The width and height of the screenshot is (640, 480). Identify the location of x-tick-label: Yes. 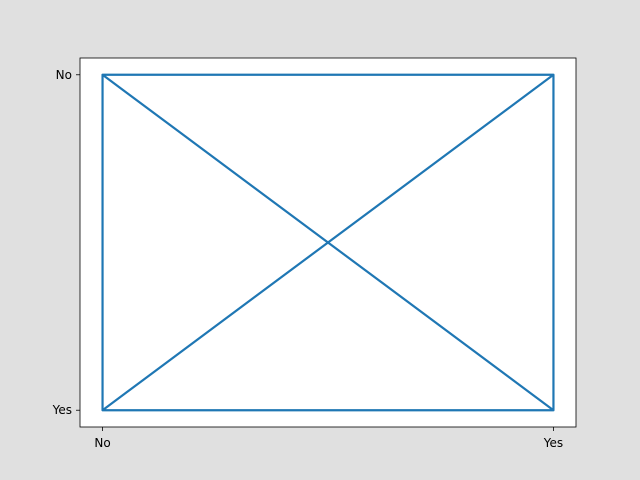
(553, 443).